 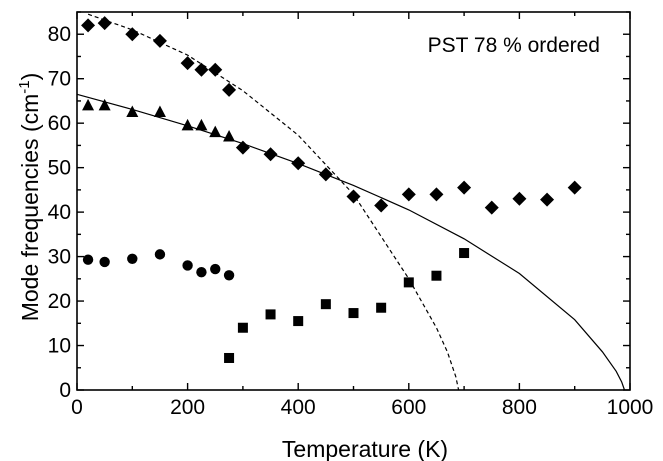 What do you see at coordinates (298, 407) in the screenshot?
I see `x-tick-label: 400` at bounding box center [298, 407].